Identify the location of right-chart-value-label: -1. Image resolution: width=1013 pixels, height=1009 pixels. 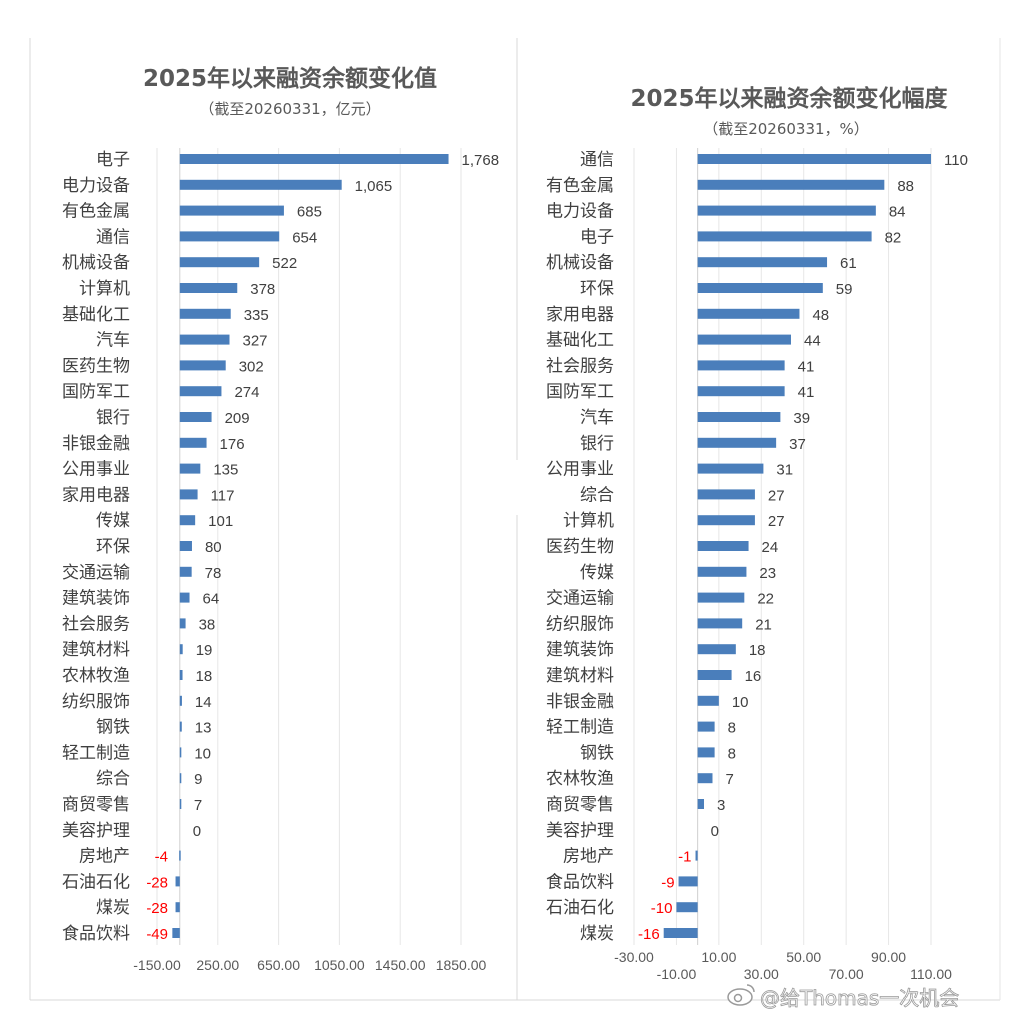
(684, 857).